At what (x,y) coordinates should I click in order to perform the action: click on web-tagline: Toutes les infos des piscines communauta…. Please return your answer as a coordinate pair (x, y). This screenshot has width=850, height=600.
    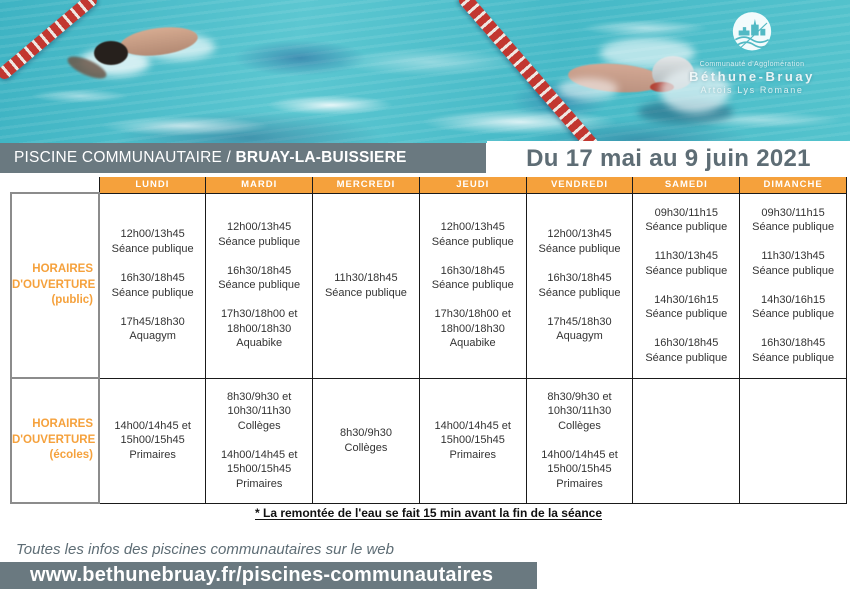
    Looking at the image, I should click on (205, 549).